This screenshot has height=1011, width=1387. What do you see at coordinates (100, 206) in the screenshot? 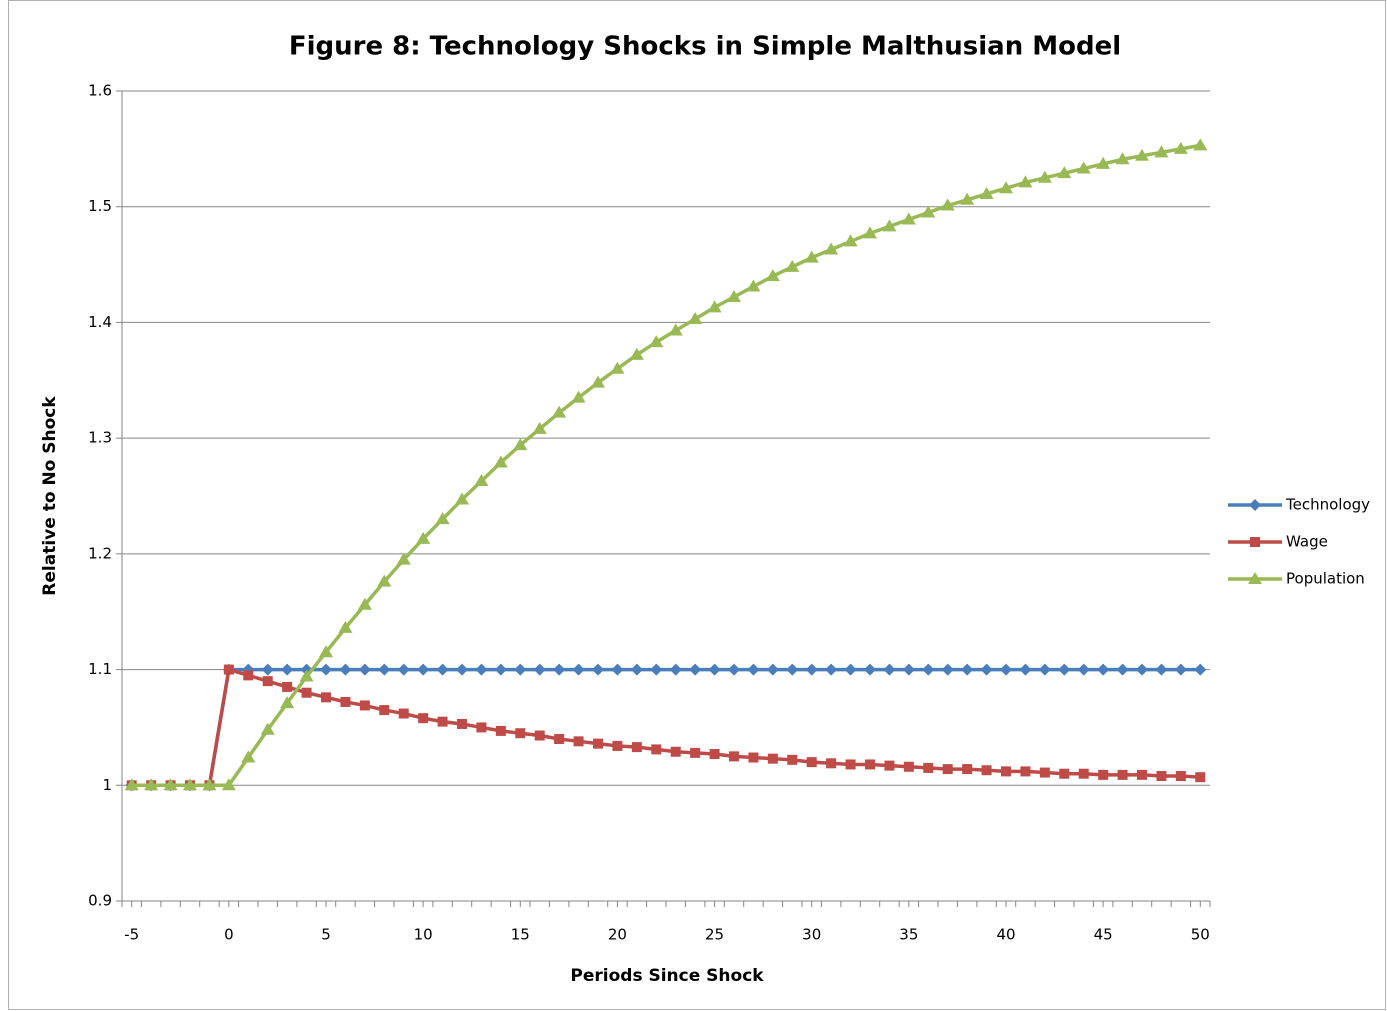
I see `y-tick-label: 1.5` at bounding box center [100, 206].